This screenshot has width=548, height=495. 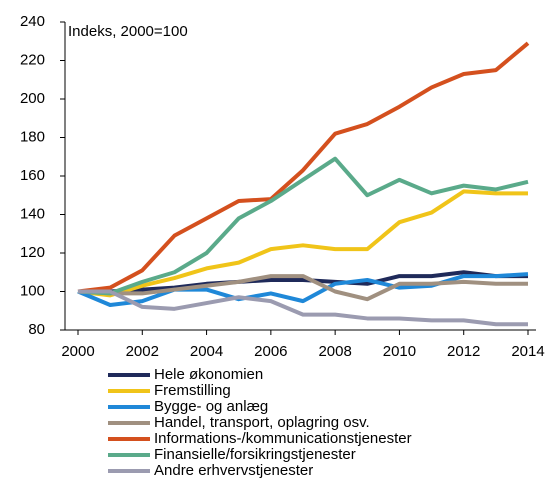 What do you see at coordinates (128, 31) in the screenshot?
I see `annotation: Indeks, 2000=100` at bounding box center [128, 31].